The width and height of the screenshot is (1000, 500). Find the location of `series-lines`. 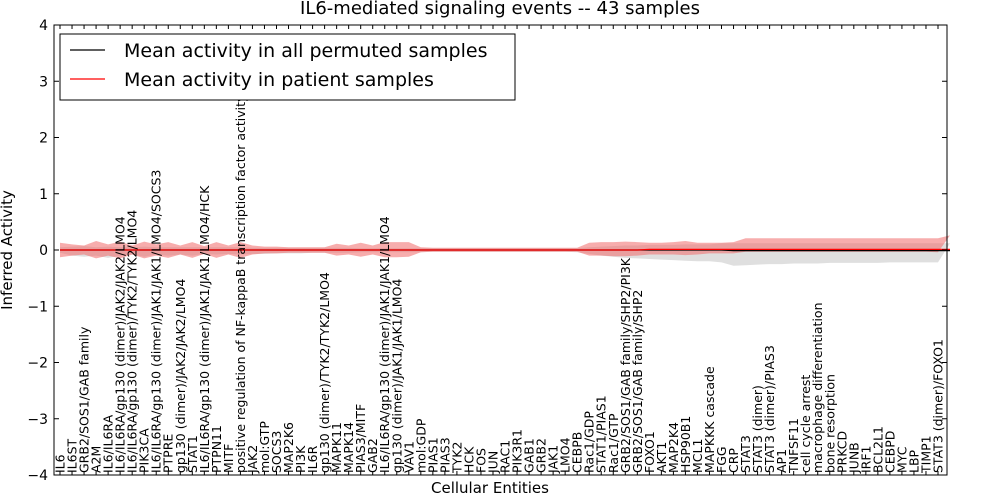

series-lines is located at coordinates (505, 250).